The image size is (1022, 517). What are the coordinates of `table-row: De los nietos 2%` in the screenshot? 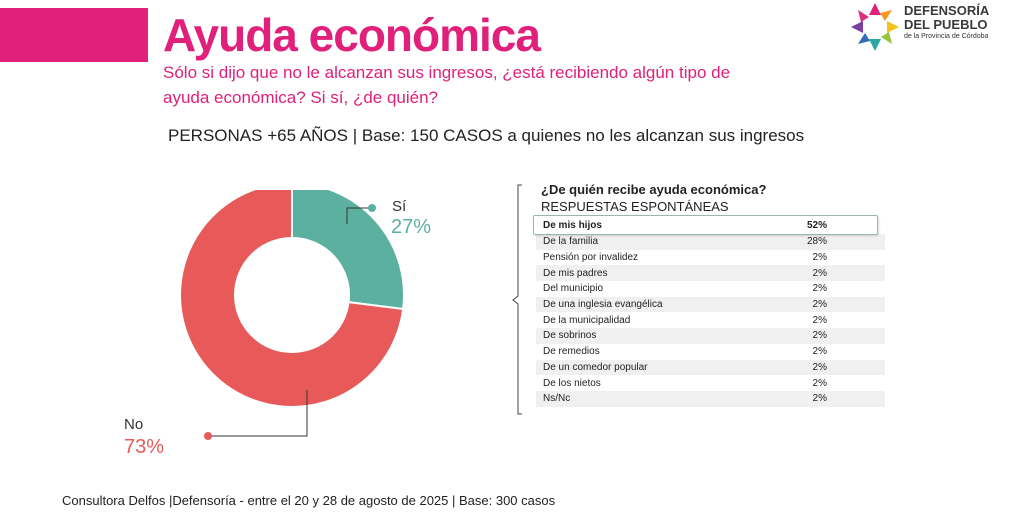 It's located at (710, 383).